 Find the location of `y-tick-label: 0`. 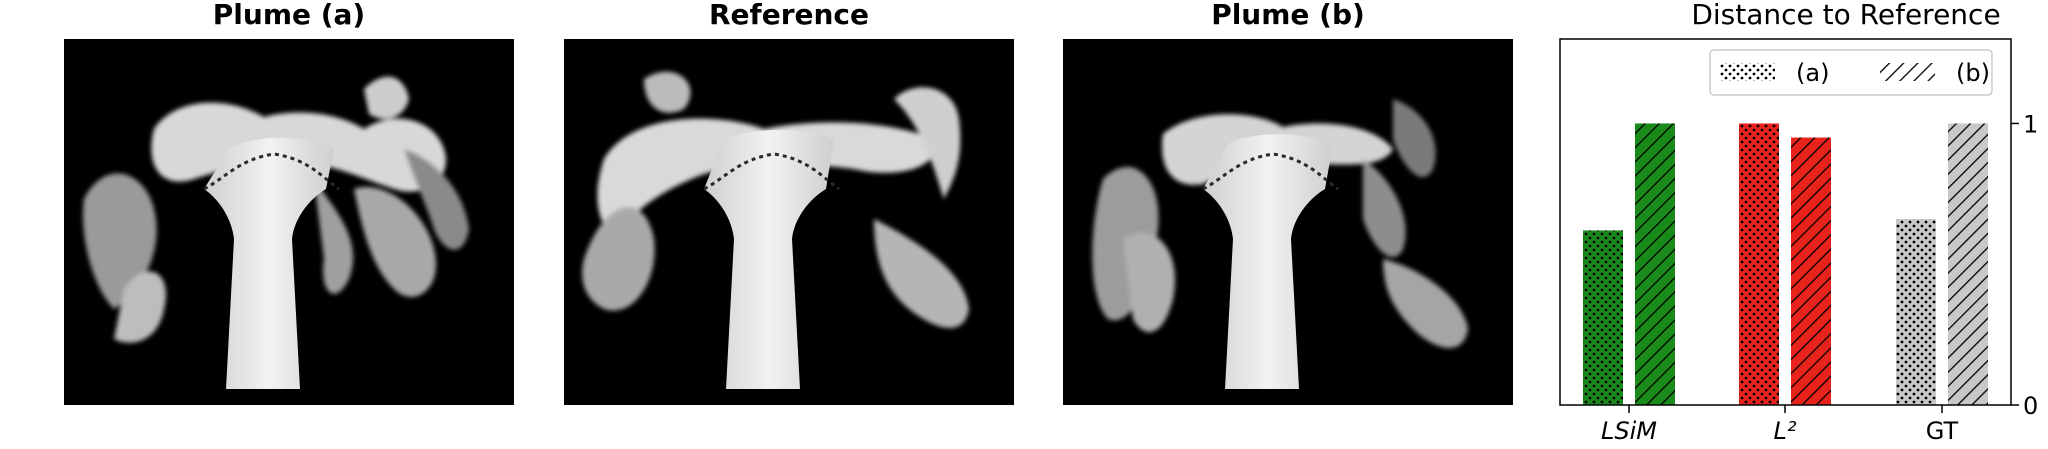

y-tick-label: 0 is located at coordinates (2030, 406).